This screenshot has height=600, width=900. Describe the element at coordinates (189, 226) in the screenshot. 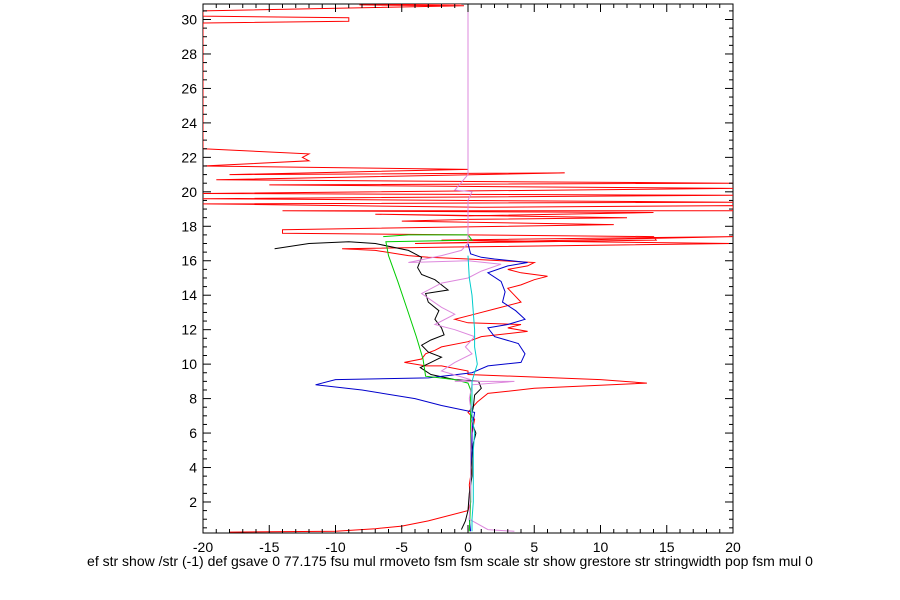

I see `y-tick-label: 18` at that location.